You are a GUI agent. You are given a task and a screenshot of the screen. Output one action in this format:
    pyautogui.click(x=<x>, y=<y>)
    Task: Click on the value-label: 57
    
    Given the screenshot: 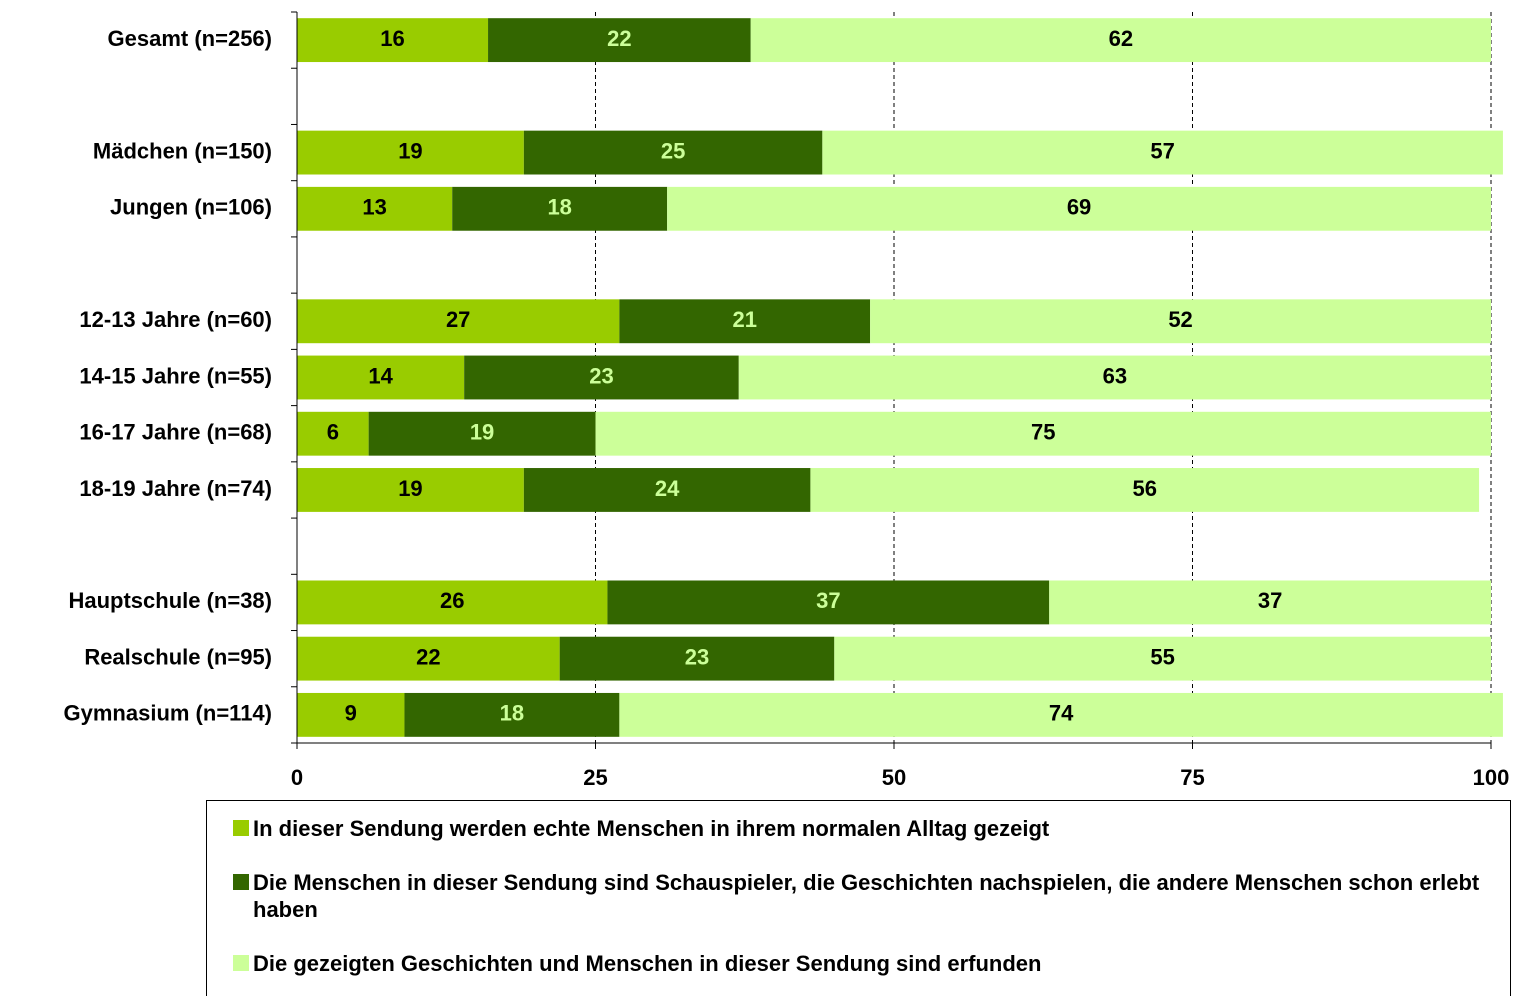 What is the action you would take?
    pyautogui.click(x=1162, y=150)
    